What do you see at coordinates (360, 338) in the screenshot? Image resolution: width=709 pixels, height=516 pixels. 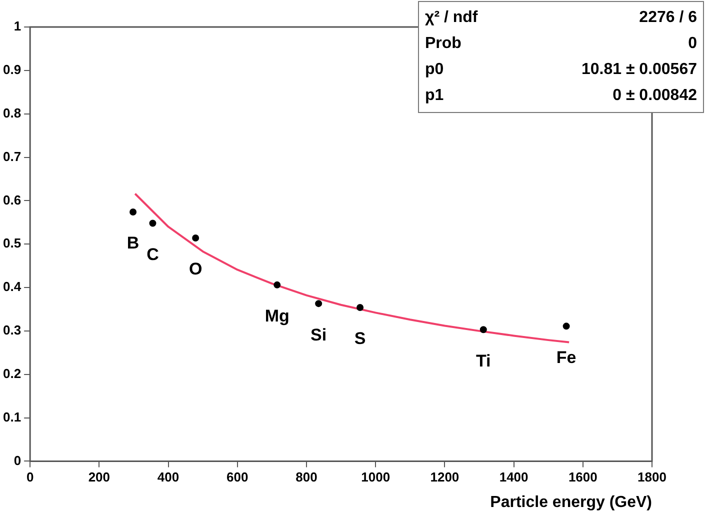 I see `annotation: S` at bounding box center [360, 338].